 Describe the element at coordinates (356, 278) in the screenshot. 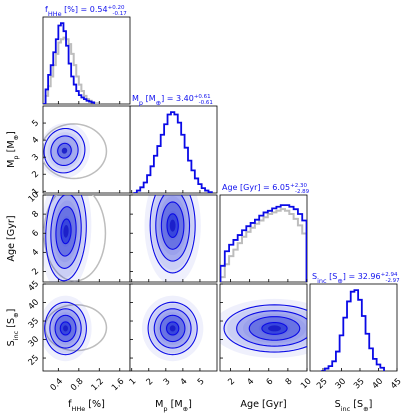

I see `title-sinc: Sinc [S⊕] = 32.96+2.94 -2.97` at that location.